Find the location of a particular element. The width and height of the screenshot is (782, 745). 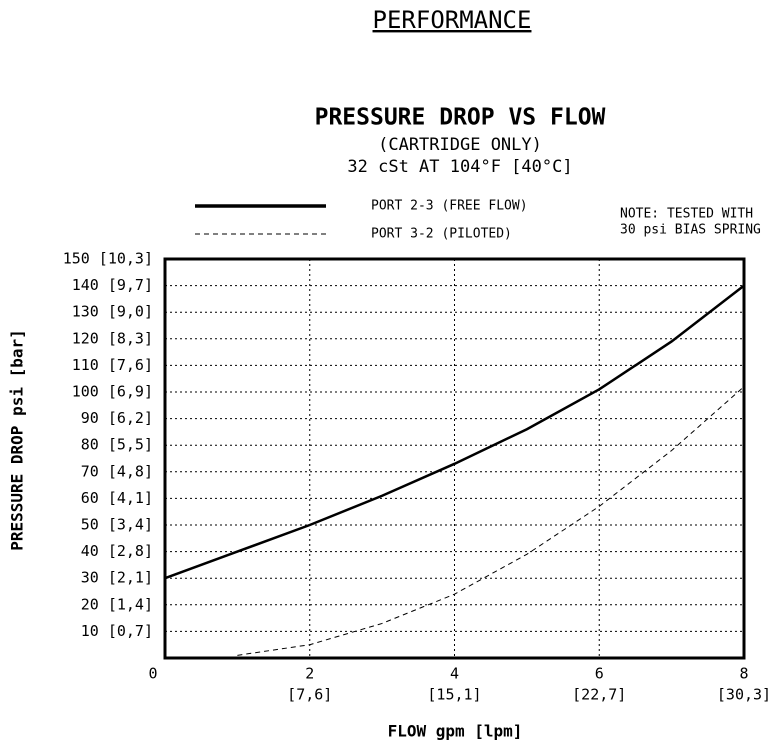

y-axis-label: PRESSURE DROP psi [bar] is located at coordinates (17, 440).